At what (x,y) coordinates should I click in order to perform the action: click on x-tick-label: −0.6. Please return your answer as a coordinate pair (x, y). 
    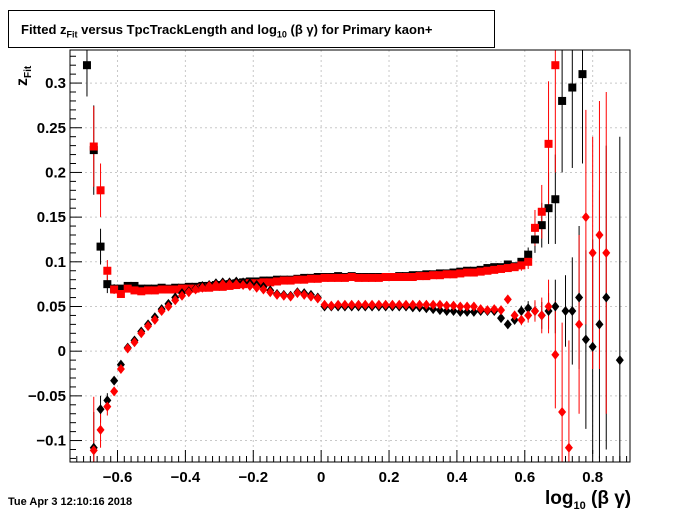
    Looking at the image, I should click on (118, 477).